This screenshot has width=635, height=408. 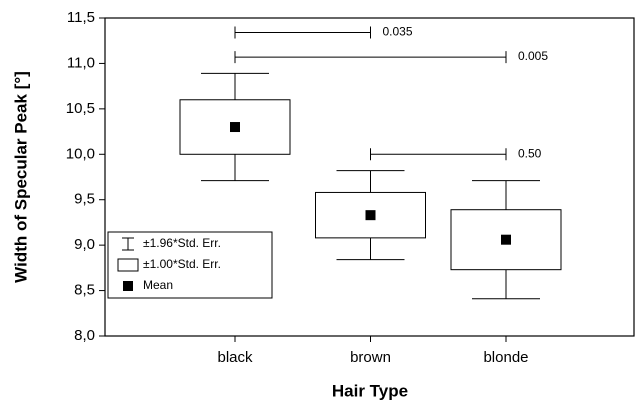 I want to click on legend-label: ±1.96*Std. Err., so click(x=182, y=243).